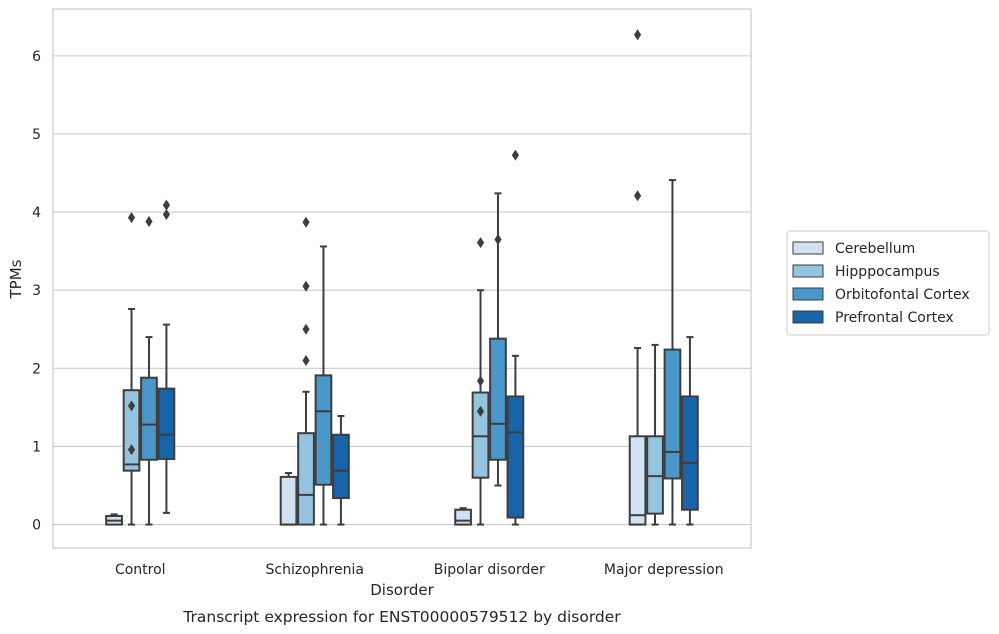  Describe the element at coordinates (36, 135) in the screenshot. I see `y-tick-label: 5` at that location.